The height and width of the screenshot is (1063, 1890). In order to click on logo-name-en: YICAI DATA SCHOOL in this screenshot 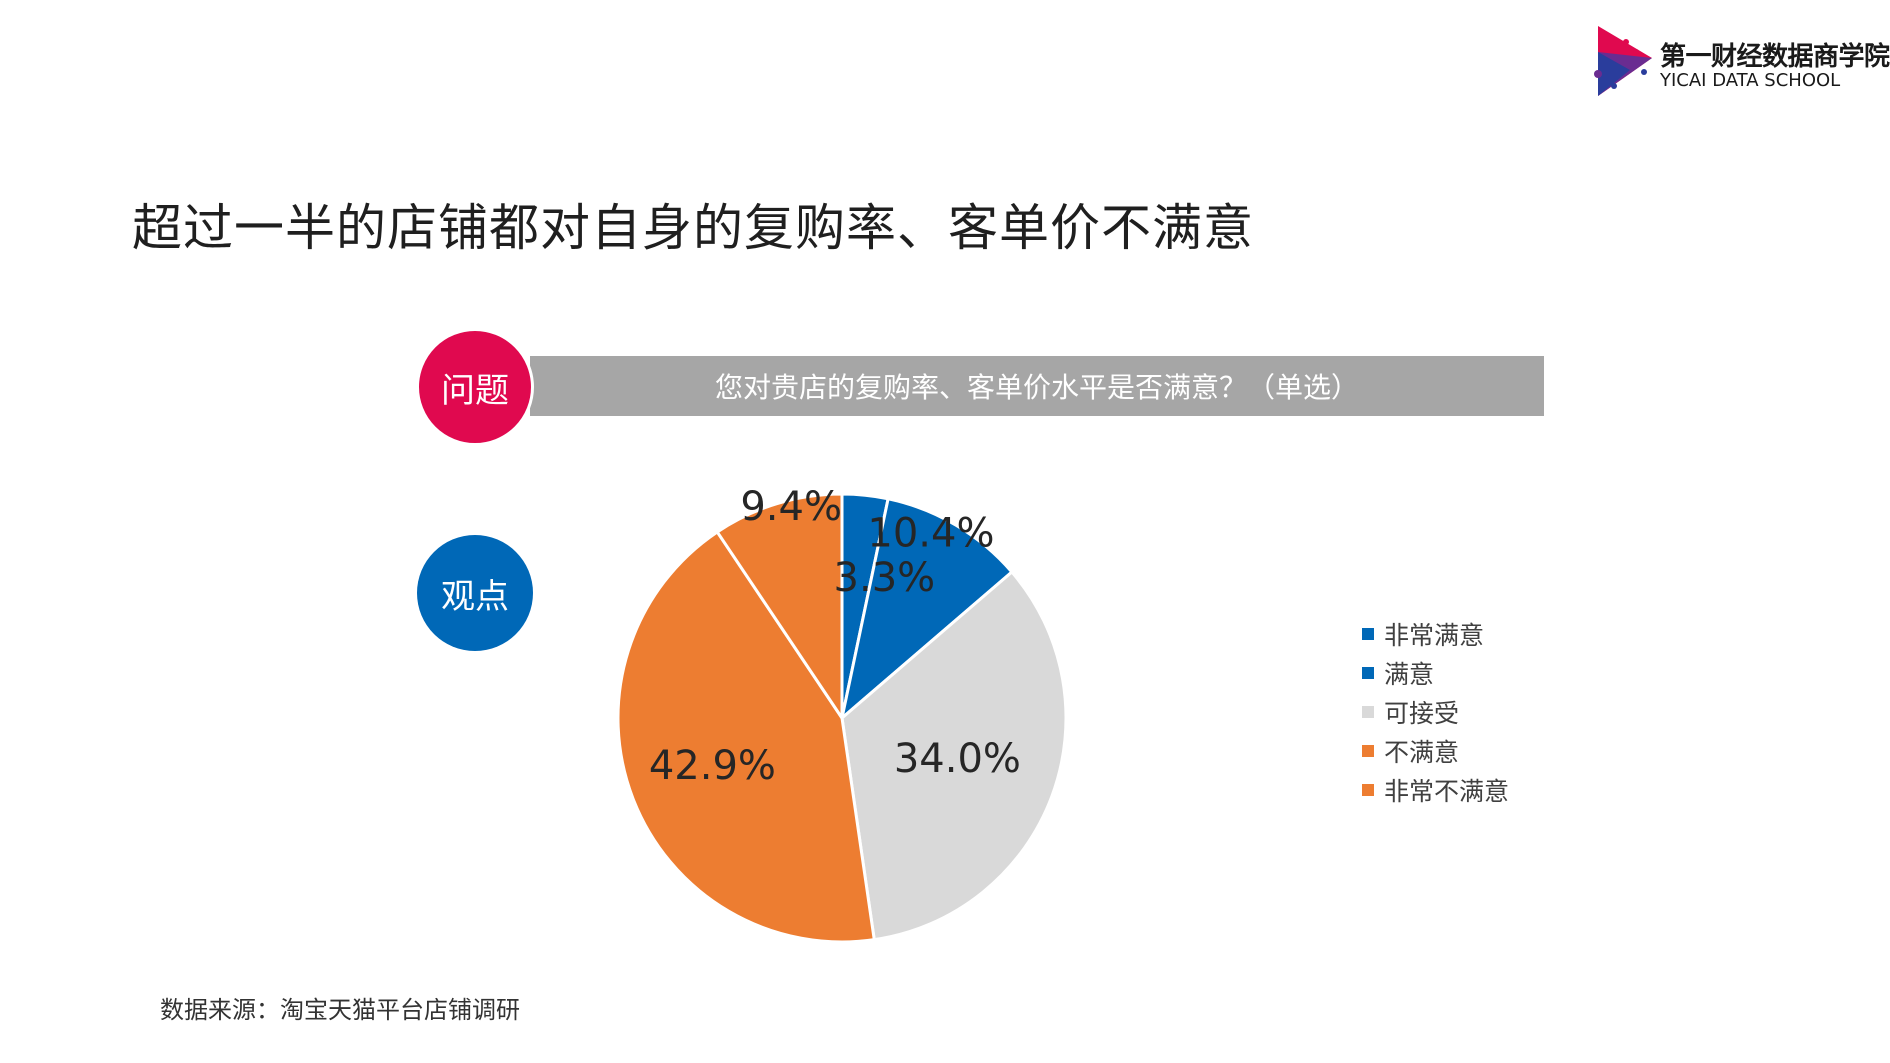, I will do `click(1750, 80)`.